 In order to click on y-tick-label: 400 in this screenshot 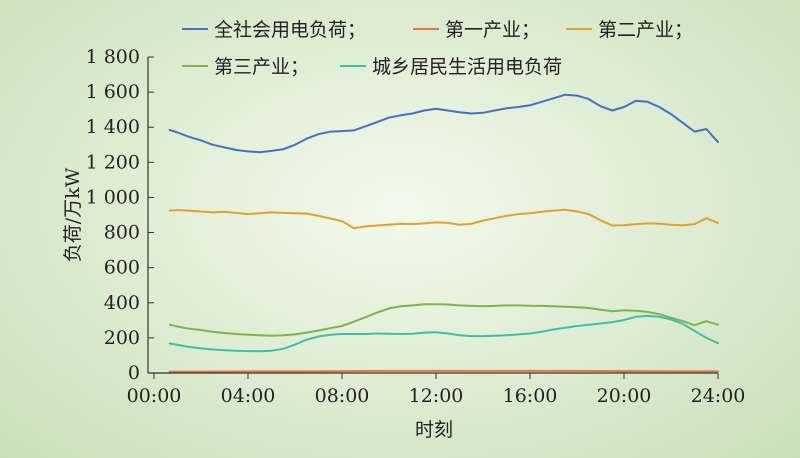, I will do `click(122, 303)`.